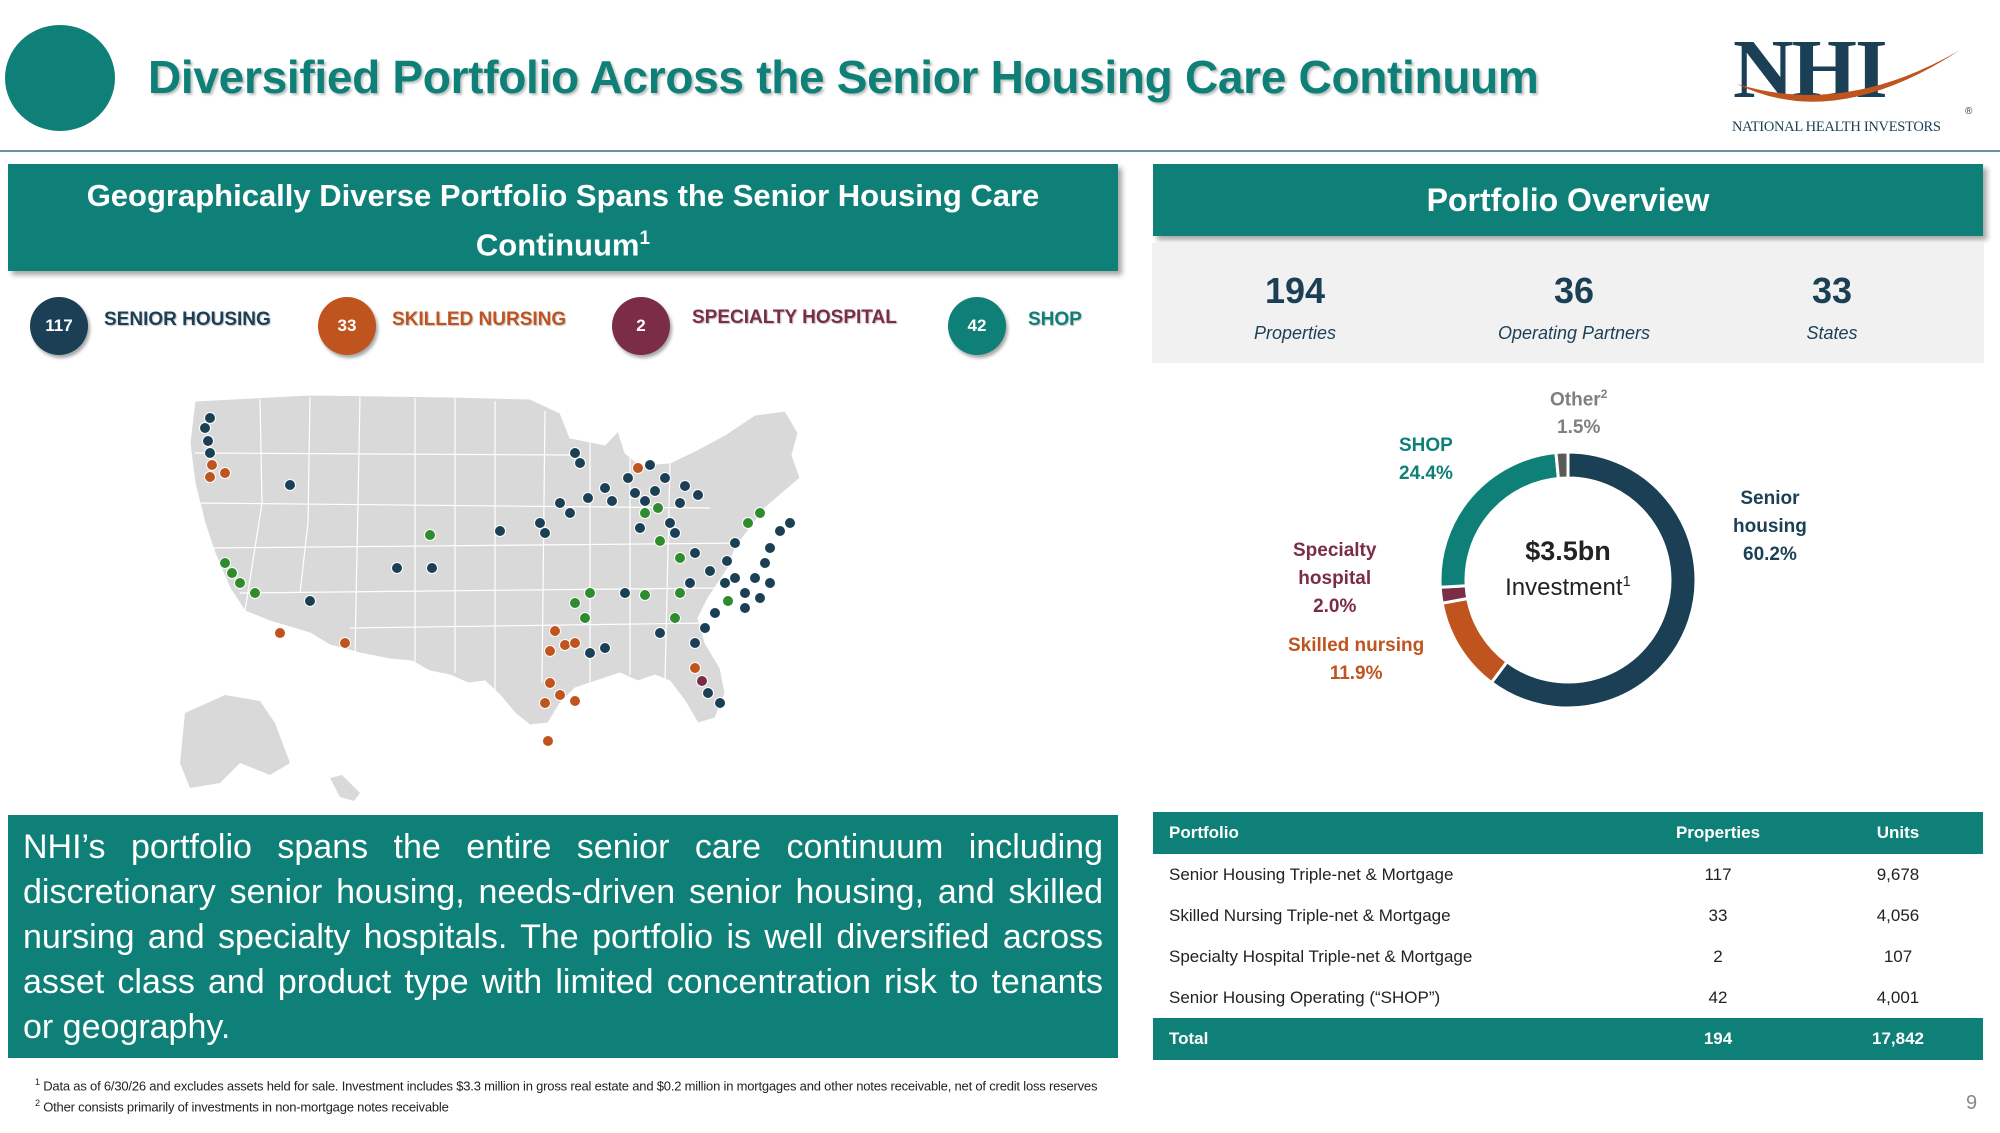  Describe the element at coordinates (1000, 151) in the screenshot. I see `header-divider` at that location.